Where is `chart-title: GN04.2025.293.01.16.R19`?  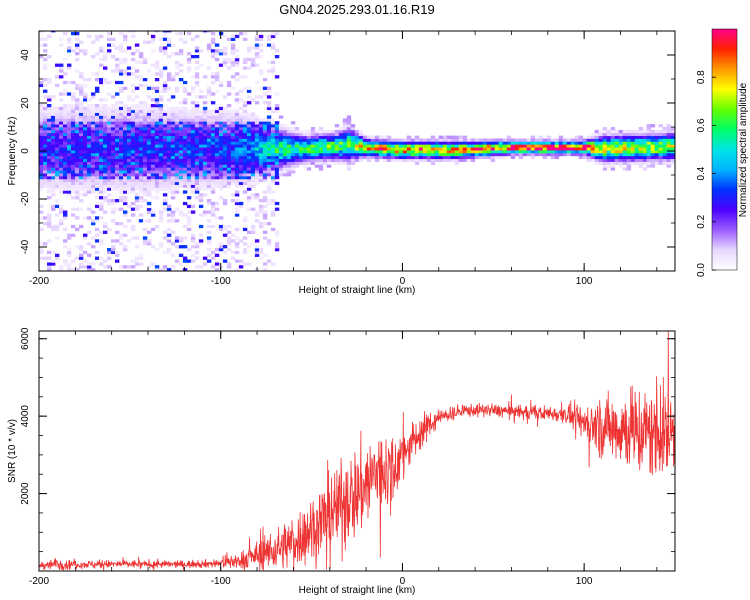 chart-title: GN04.2025.293.01.16.R19 is located at coordinates (356, 9).